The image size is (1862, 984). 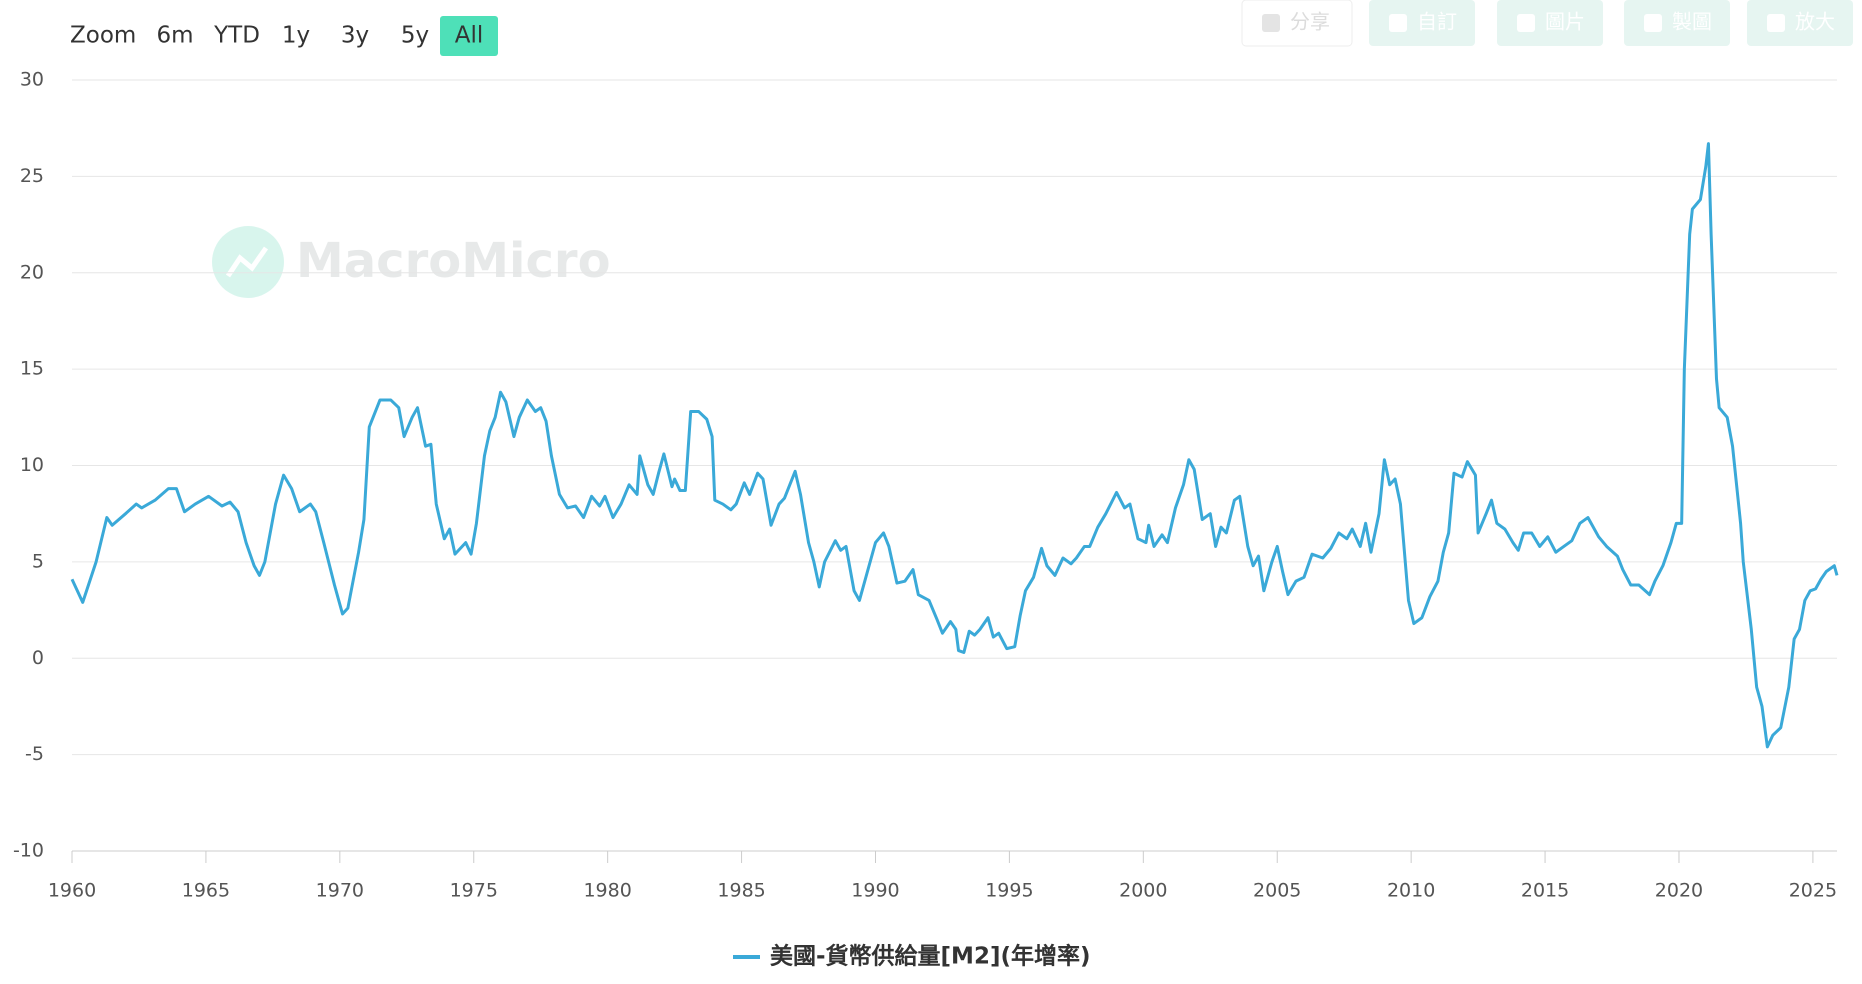 I want to click on range-button: 1y, so click(x=296, y=36).